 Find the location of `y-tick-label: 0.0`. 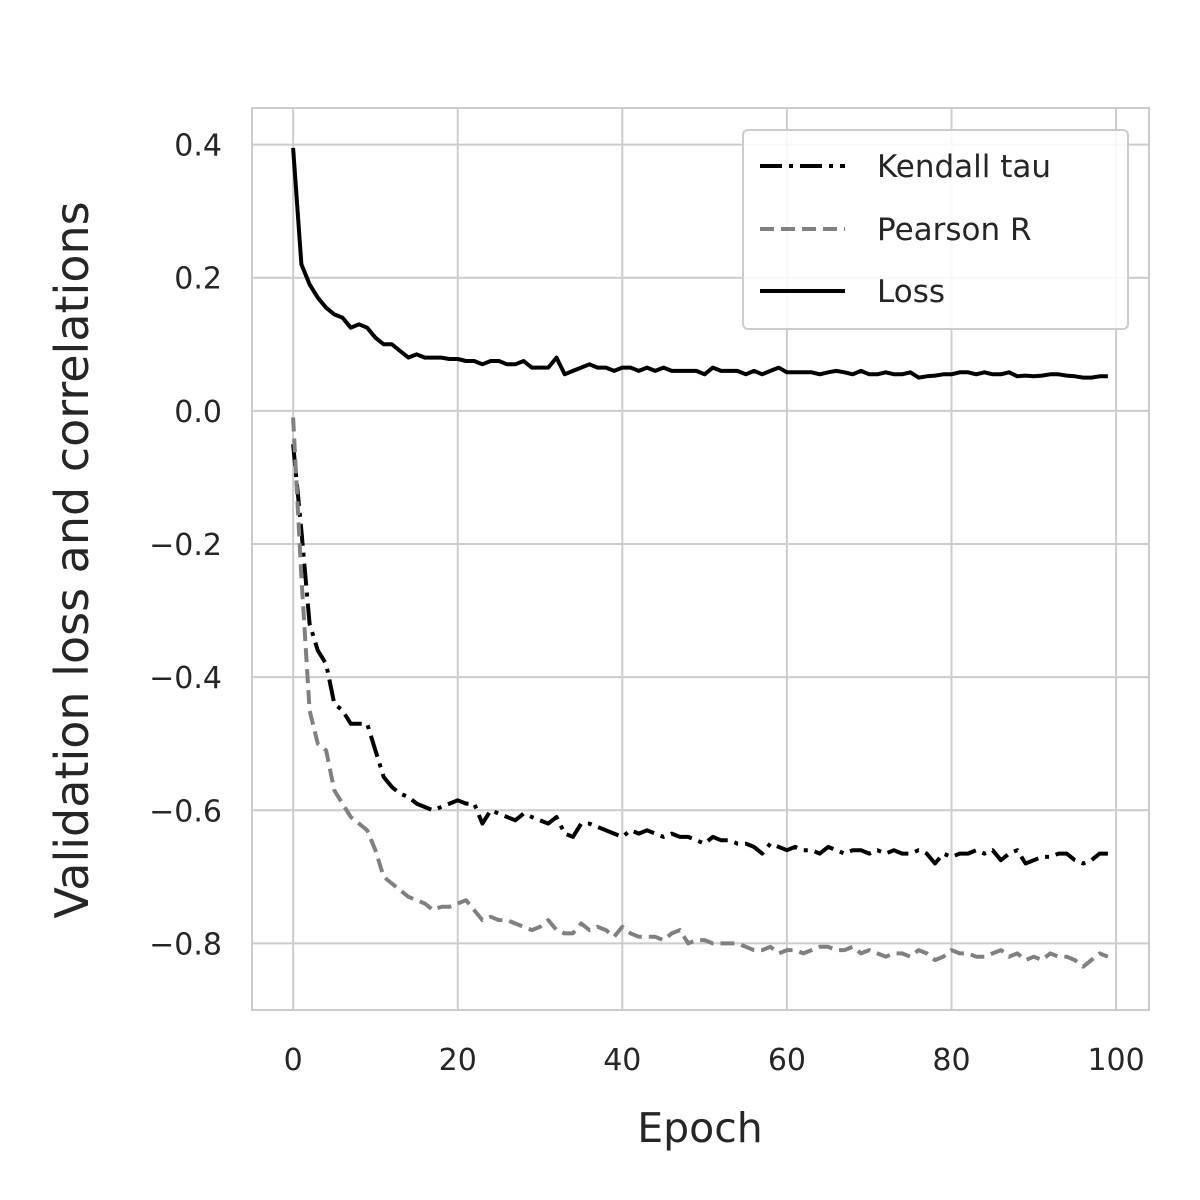

y-tick-label: 0.0 is located at coordinates (198, 412).